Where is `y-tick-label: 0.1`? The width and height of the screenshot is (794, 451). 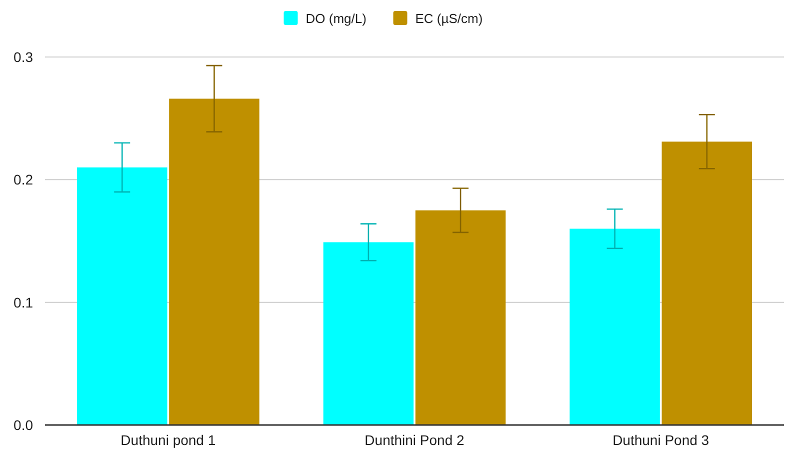 y-tick-label: 0.1 is located at coordinates (24, 302).